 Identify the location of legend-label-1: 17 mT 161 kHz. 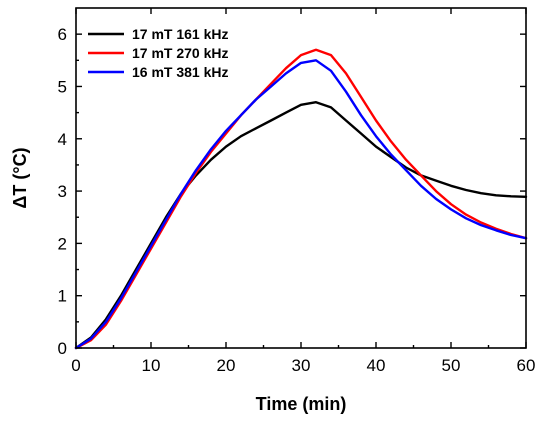
(180, 34).